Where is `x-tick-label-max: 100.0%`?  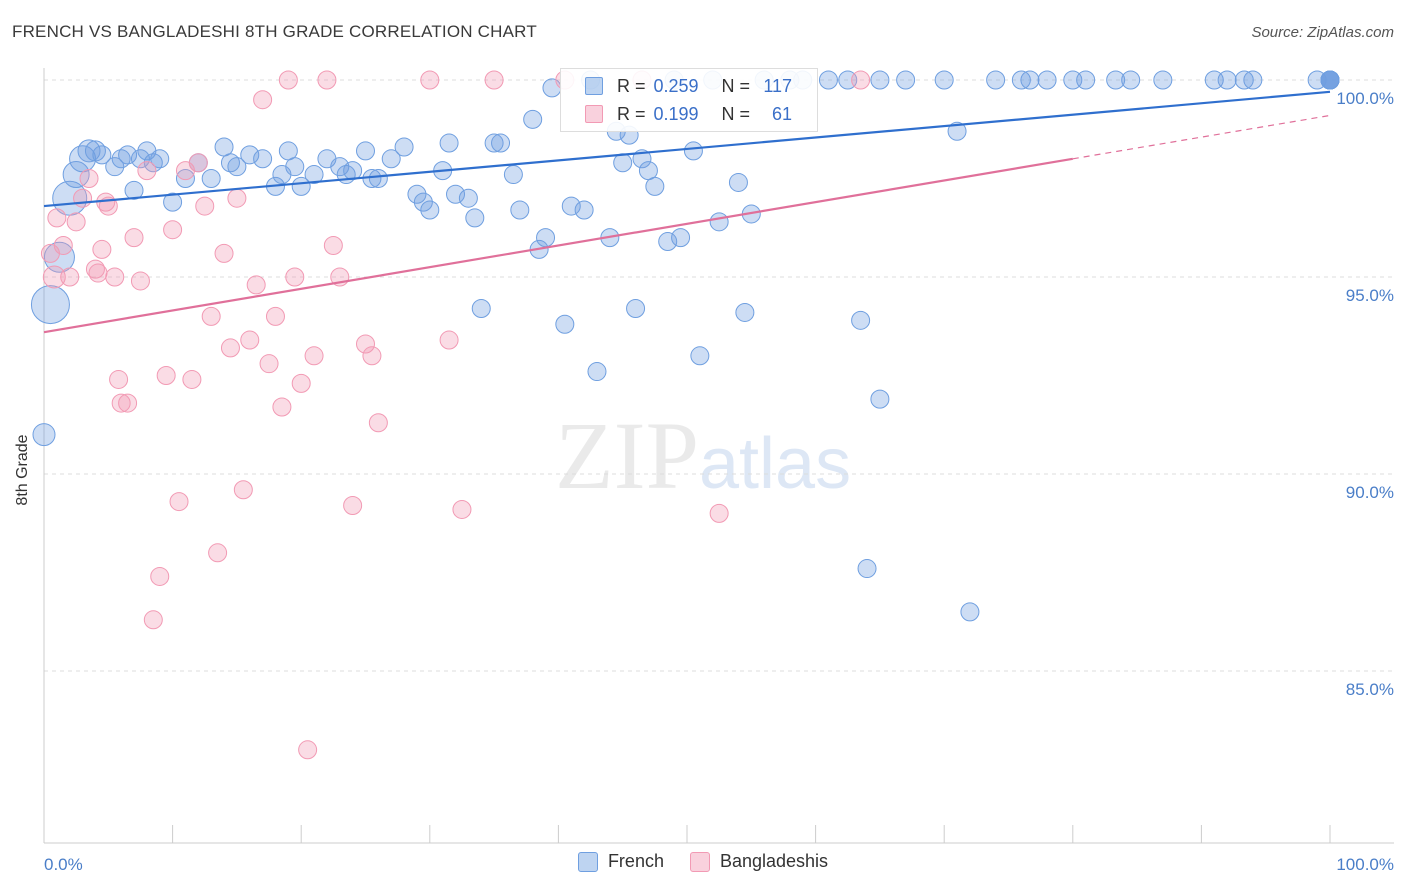 x-tick-label-max: 100.0% is located at coordinates (1365, 864).